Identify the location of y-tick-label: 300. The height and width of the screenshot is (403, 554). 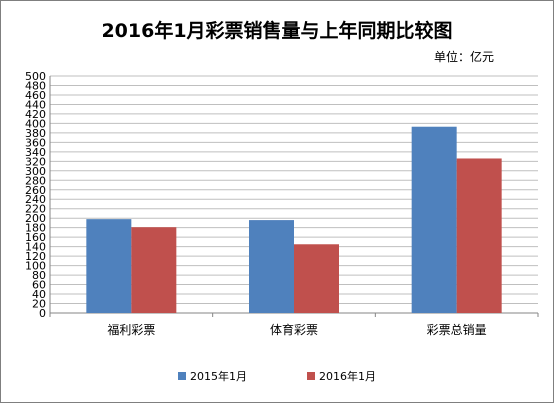
(35, 171).